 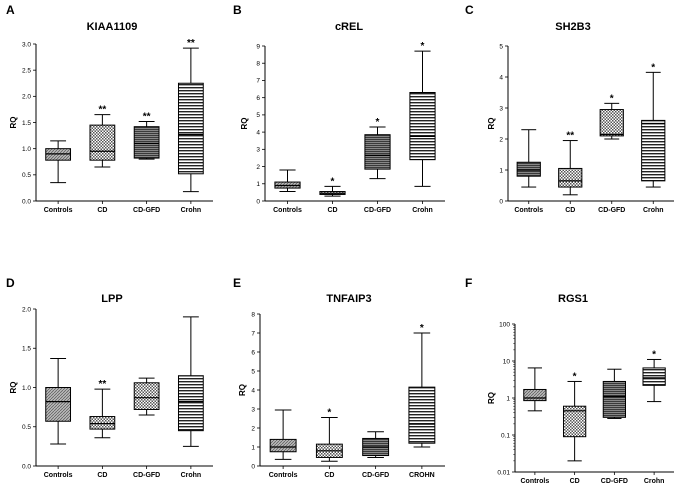 What do you see at coordinates (146, 135) in the screenshot?
I see `box-cd-gfd: **` at bounding box center [146, 135].